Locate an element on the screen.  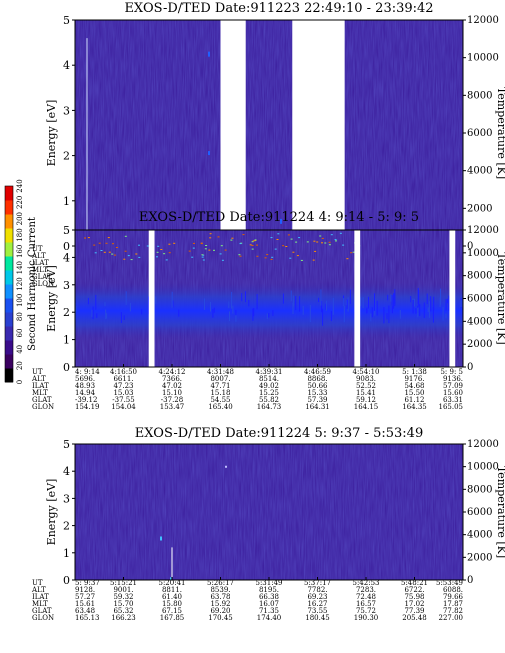
table-cell: 15.50 is located at coordinates (414, 393).